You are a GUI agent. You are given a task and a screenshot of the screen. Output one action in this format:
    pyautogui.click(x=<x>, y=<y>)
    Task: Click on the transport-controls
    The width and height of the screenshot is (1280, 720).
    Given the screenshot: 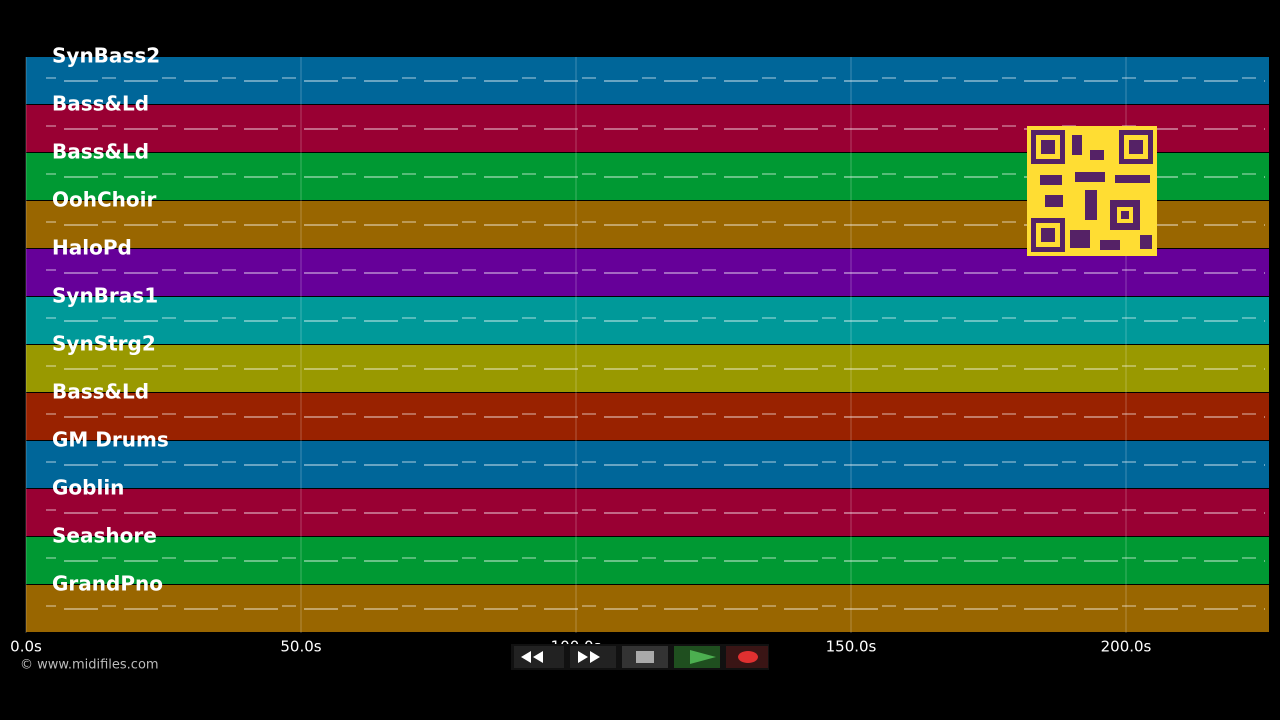 What is the action you would take?
    pyautogui.click(x=640, y=657)
    